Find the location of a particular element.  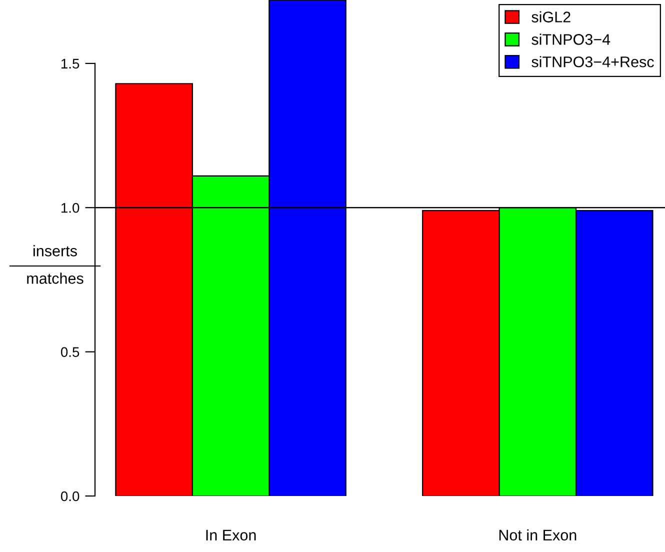

y-axis-title: inserts matches is located at coordinates (55, 264).